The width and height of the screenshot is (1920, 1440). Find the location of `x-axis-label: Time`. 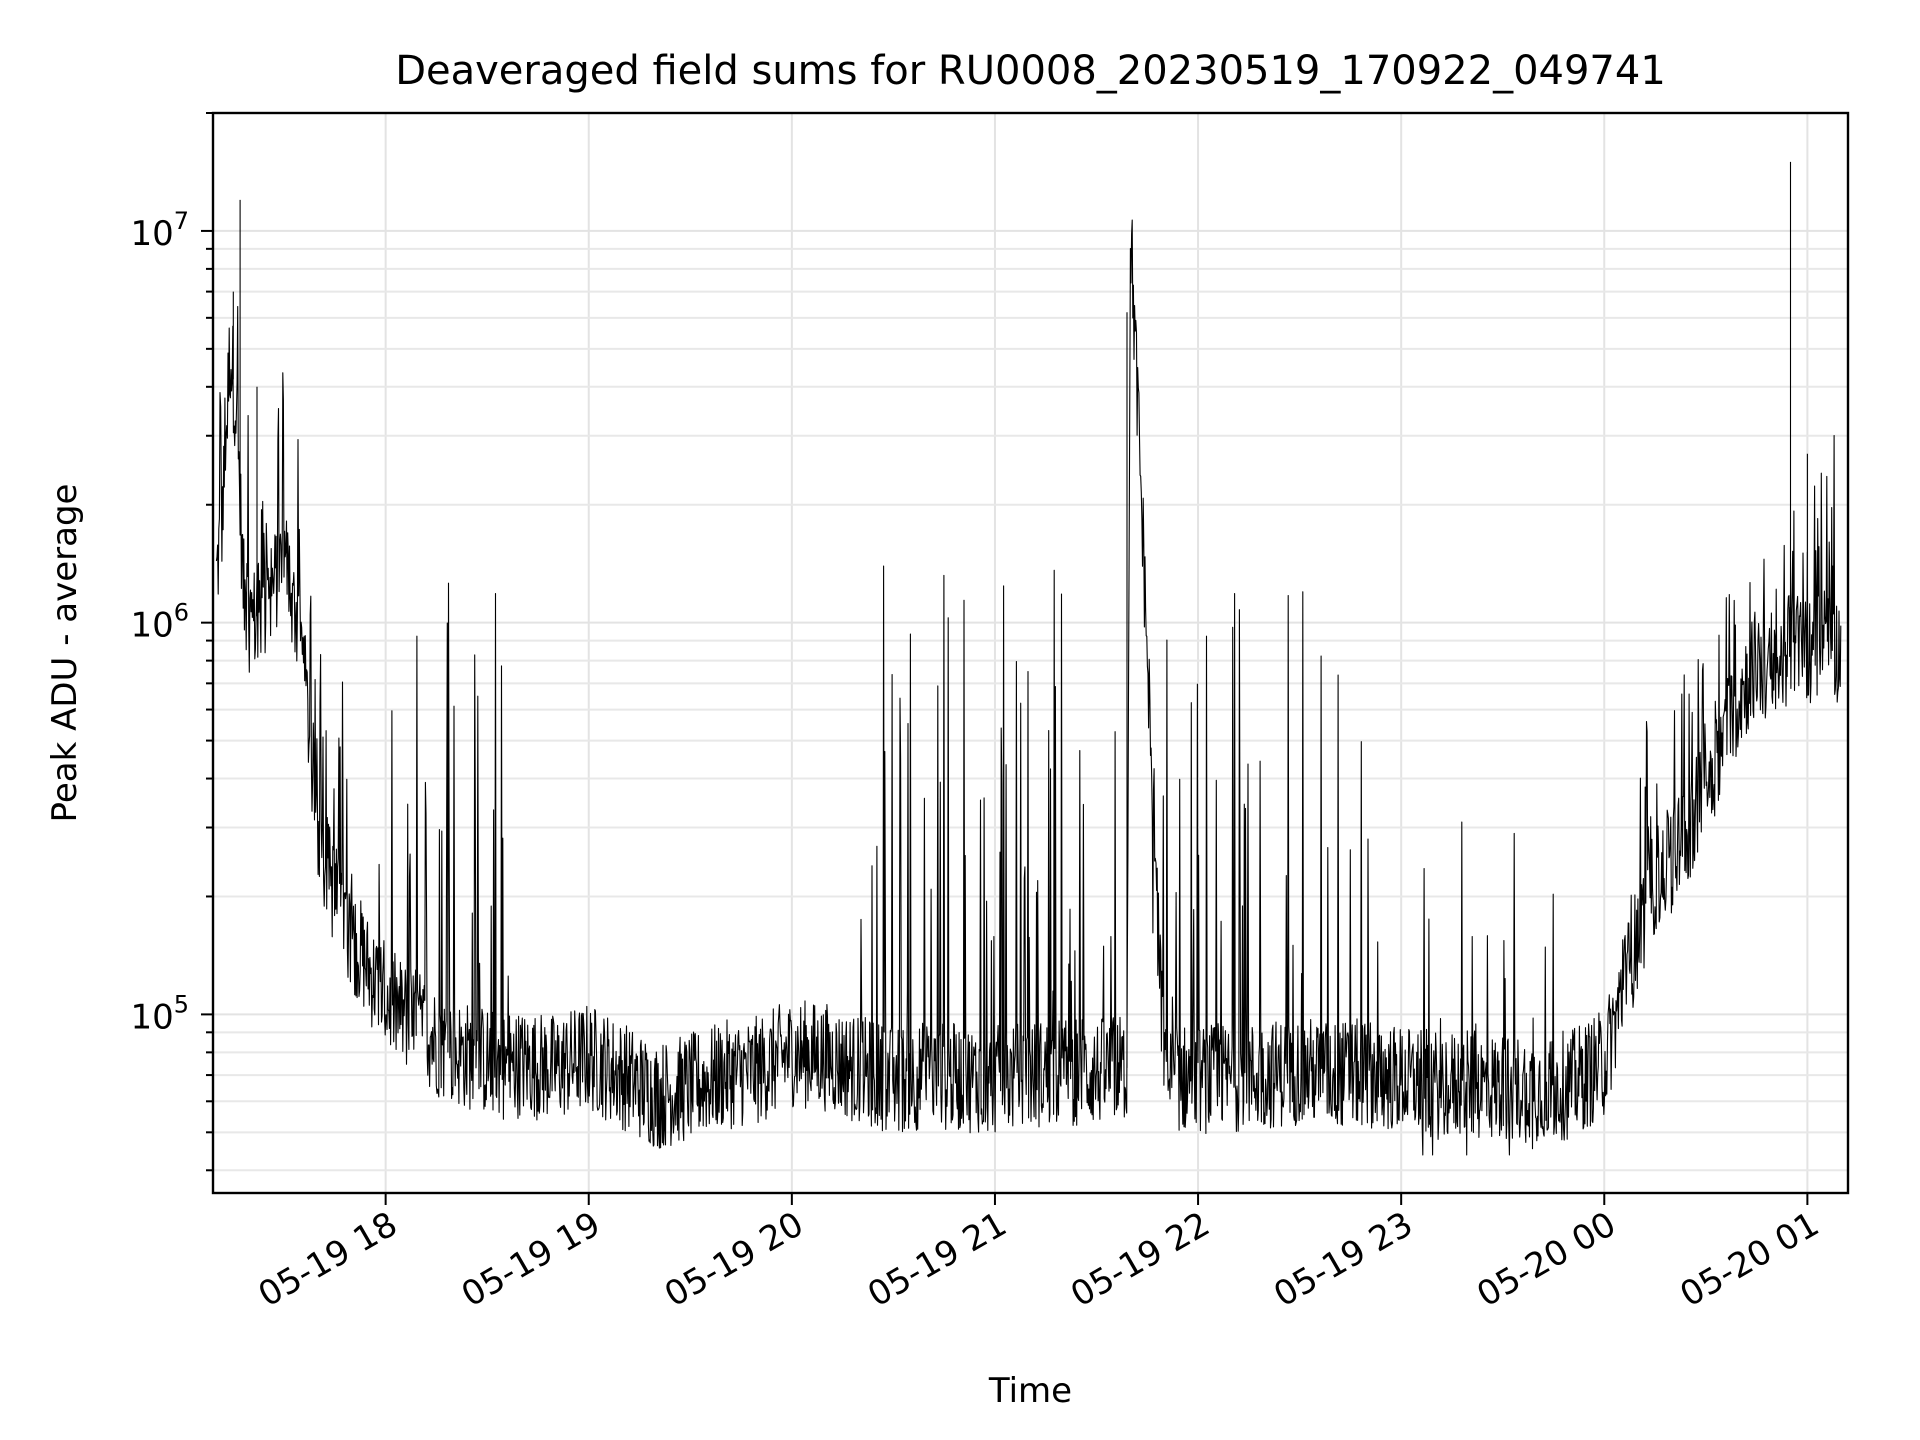

x-axis-label: Time is located at coordinates (1030, 1391).